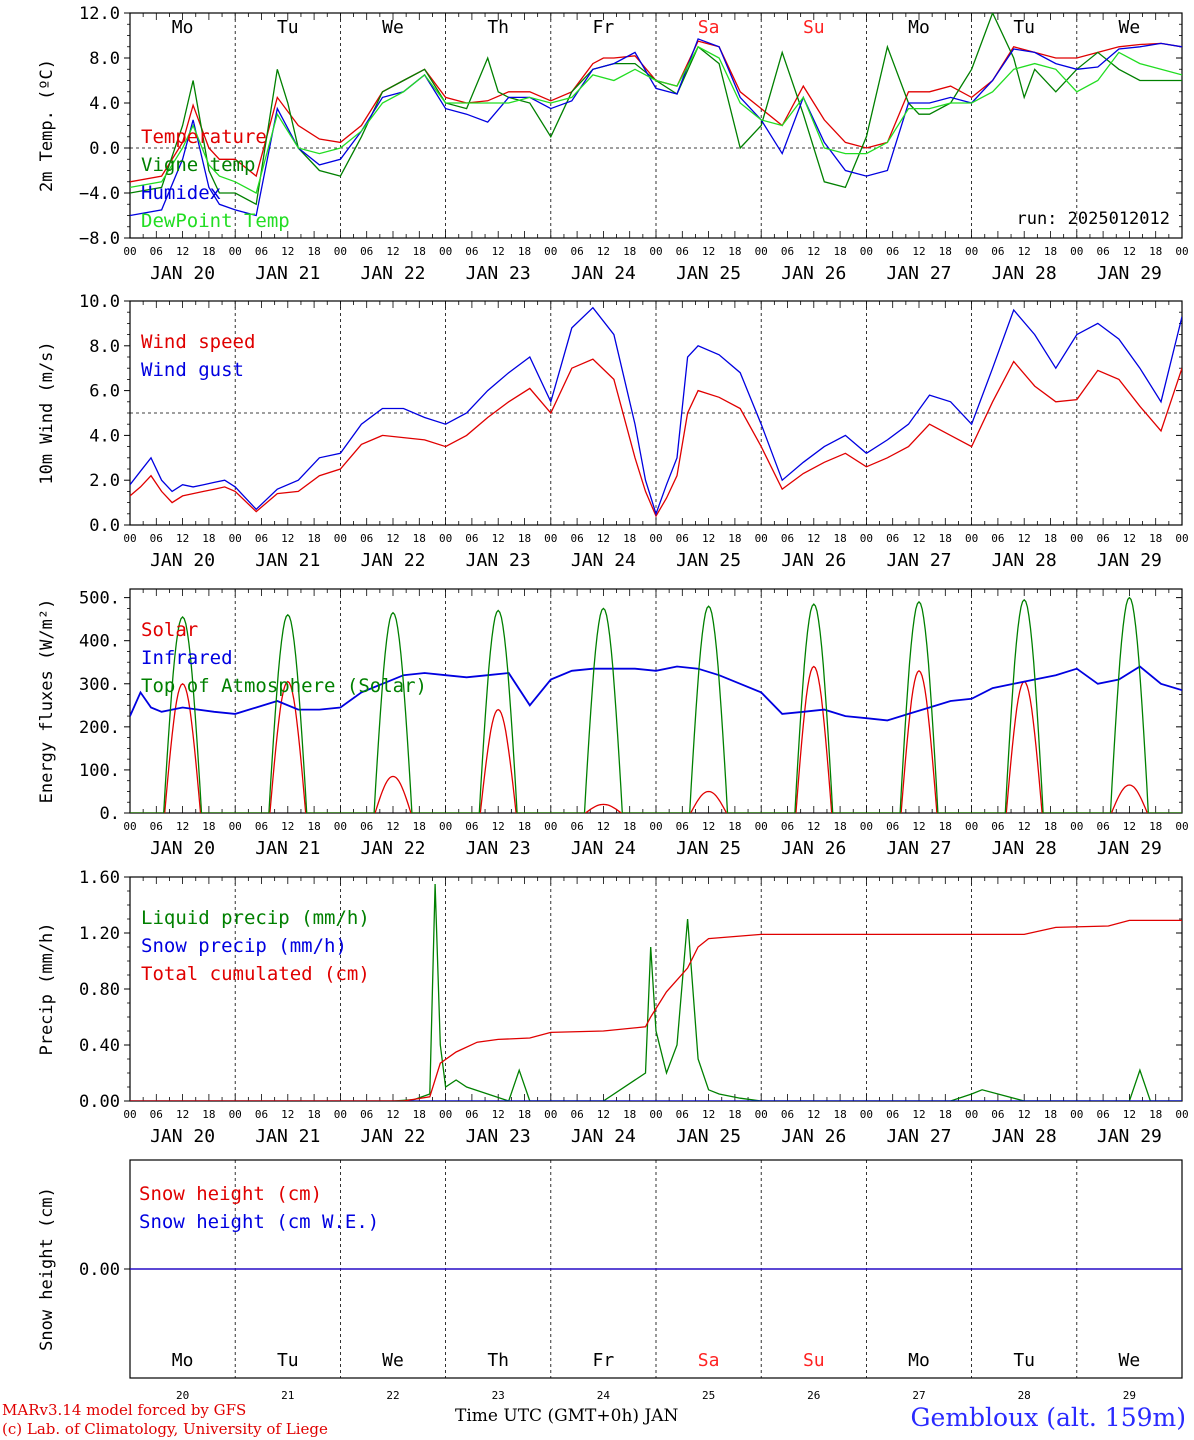  What do you see at coordinates (1129, 1395) in the screenshot?
I see `day-number-label: 29` at bounding box center [1129, 1395].